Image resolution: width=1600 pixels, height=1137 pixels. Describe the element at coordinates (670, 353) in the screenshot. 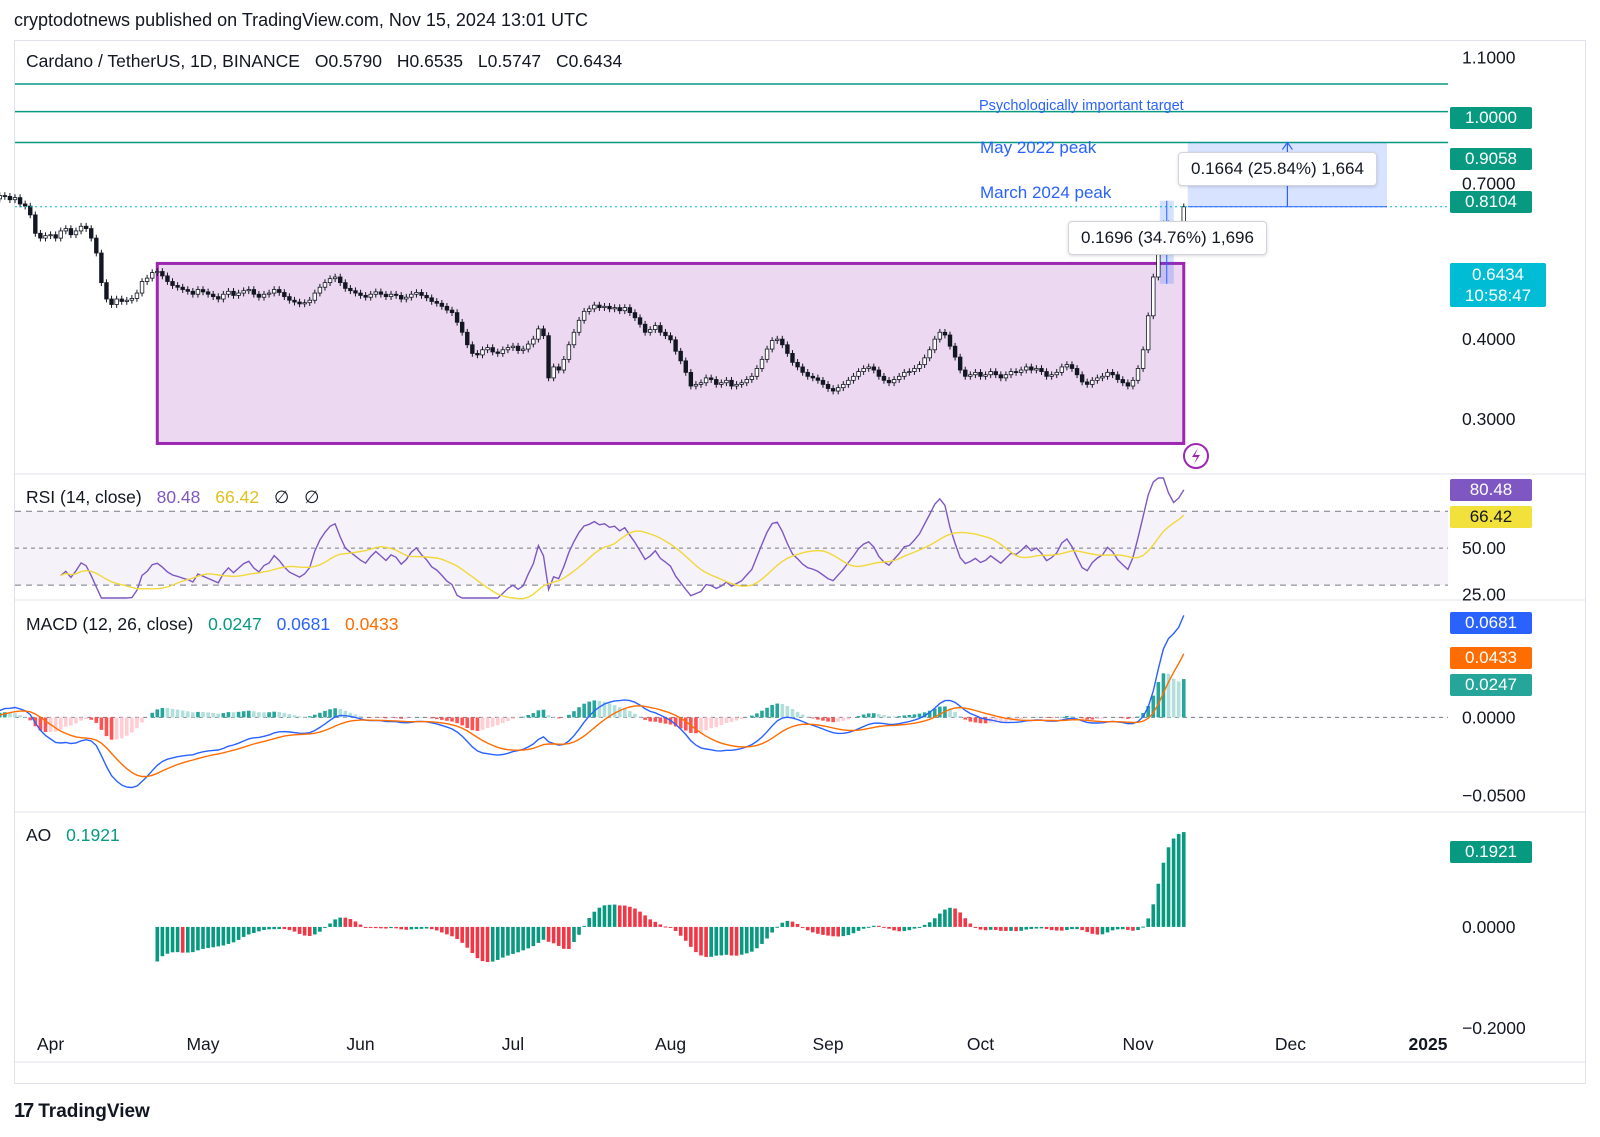

I see `consolidation-range-box` at that location.